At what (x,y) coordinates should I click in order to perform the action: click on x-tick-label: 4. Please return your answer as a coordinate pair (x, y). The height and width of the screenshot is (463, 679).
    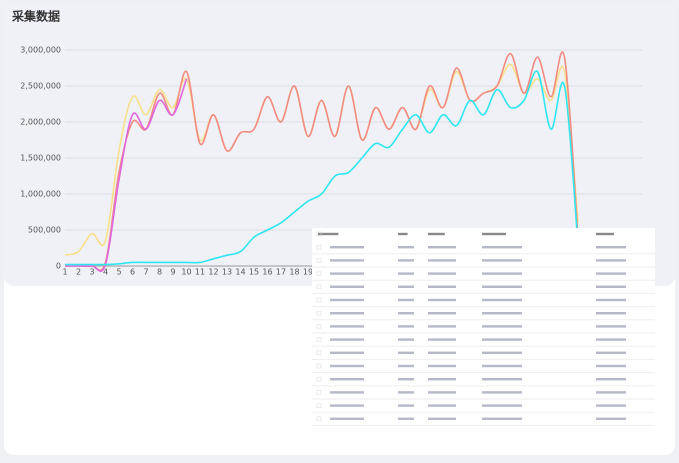
    Looking at the image, I should click on (105, 272).